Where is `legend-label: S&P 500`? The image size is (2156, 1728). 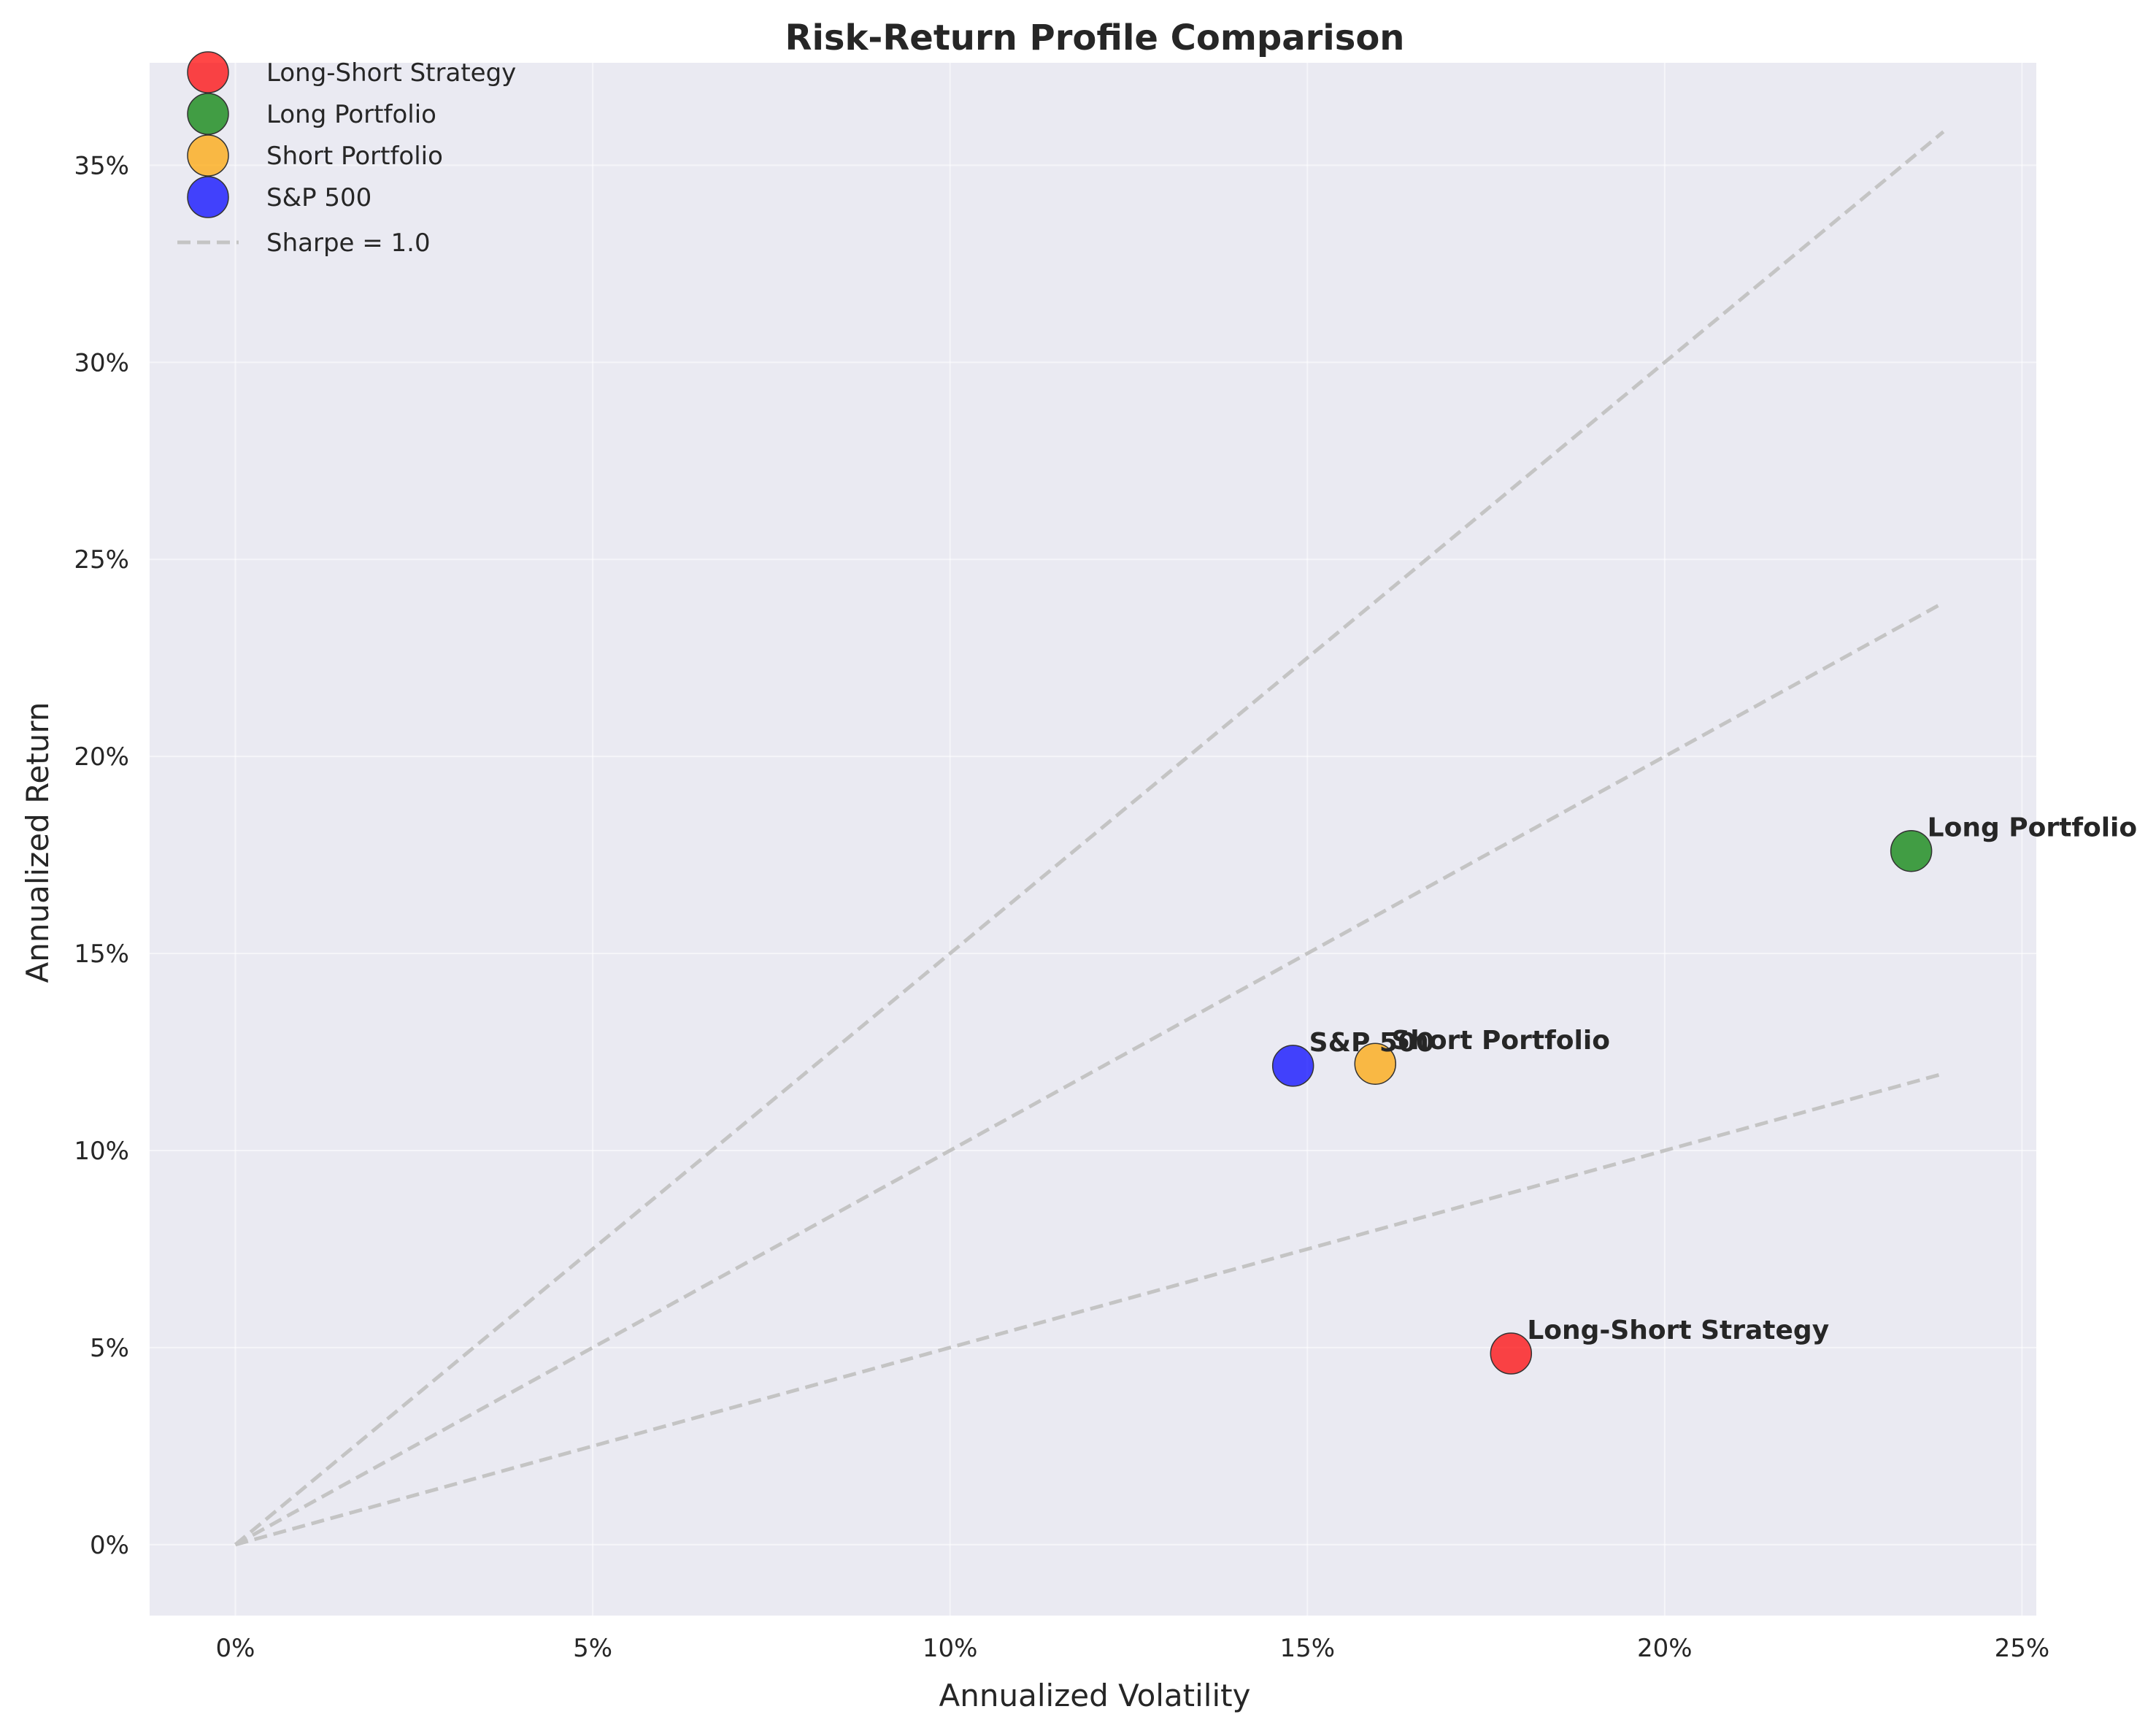 legend-label: S&P 500 is located at coordinates (318, 198).